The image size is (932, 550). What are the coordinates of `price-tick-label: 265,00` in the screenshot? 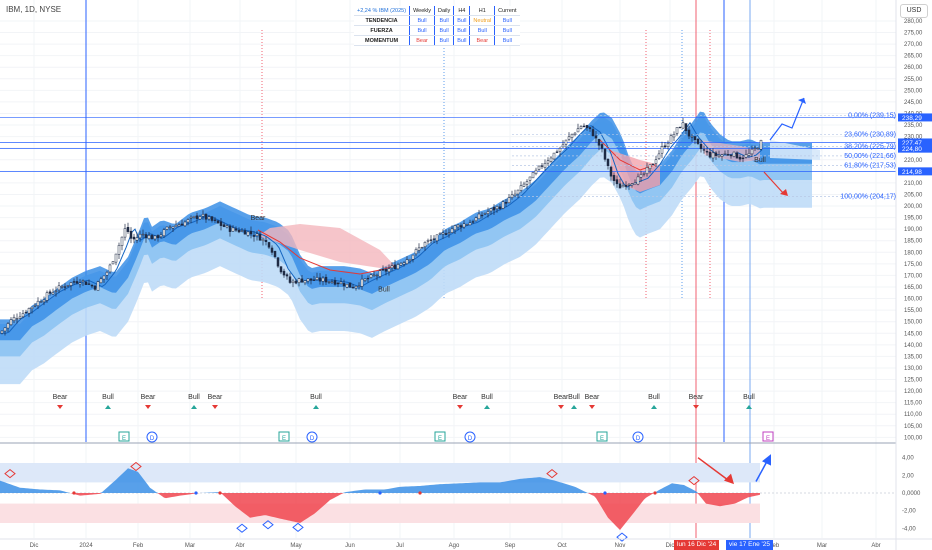 It's located at (913, 57).